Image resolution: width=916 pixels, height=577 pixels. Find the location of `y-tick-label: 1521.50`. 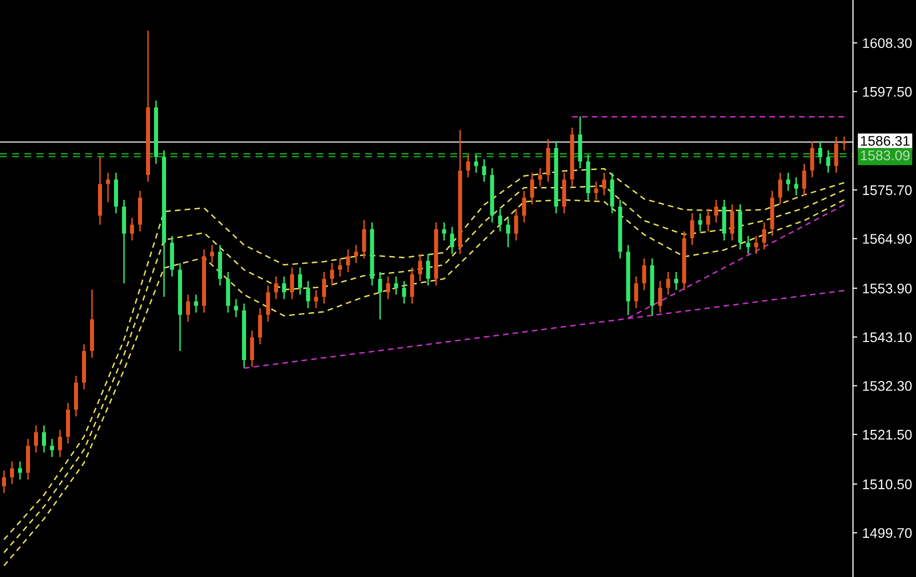

y-tick-label: 1521.50 is located at coordinates (887, 435).